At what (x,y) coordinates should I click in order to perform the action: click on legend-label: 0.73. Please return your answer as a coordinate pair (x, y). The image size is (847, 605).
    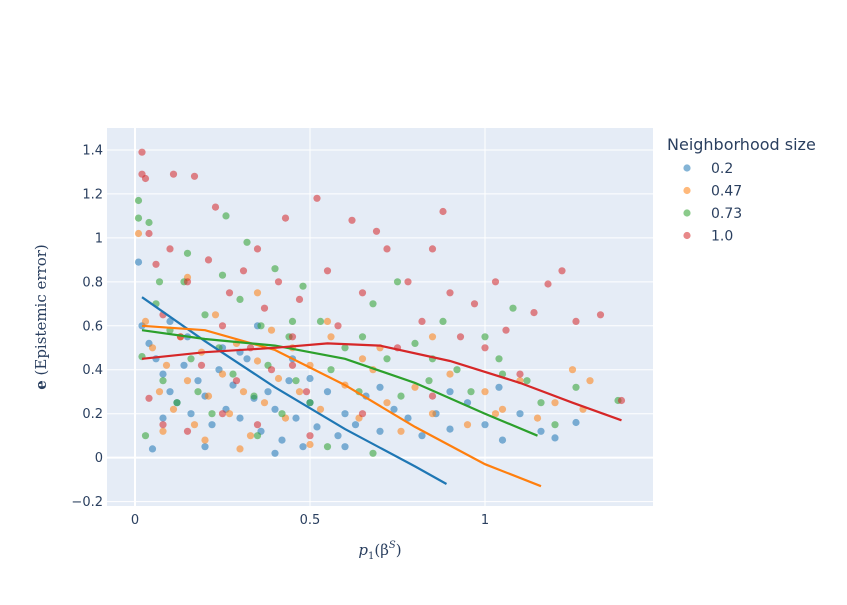
    Looking at the image, I should click on (726, 214).